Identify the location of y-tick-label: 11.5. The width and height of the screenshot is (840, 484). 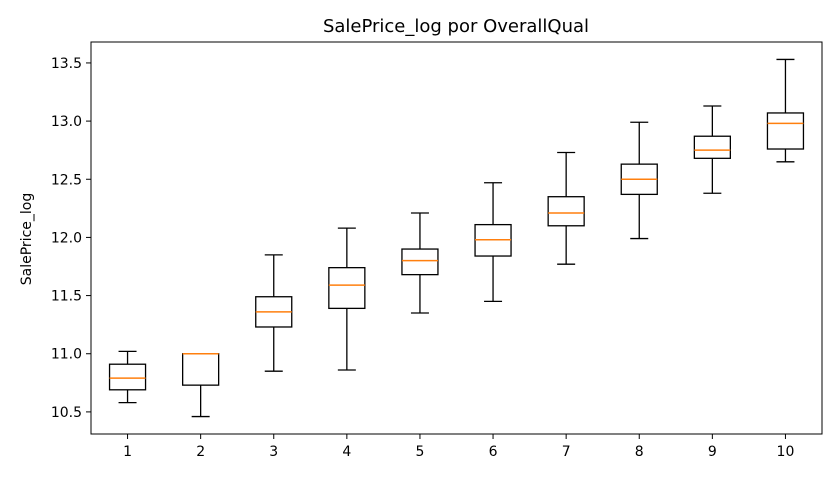
(66, 297).